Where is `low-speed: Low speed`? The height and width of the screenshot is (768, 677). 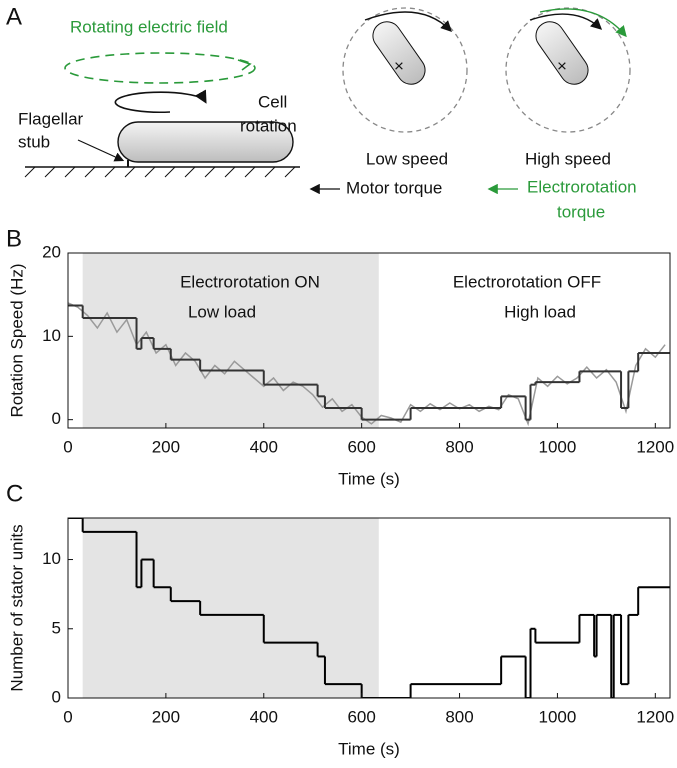 low-speed: Low speed is located at coordinates (407, 158).